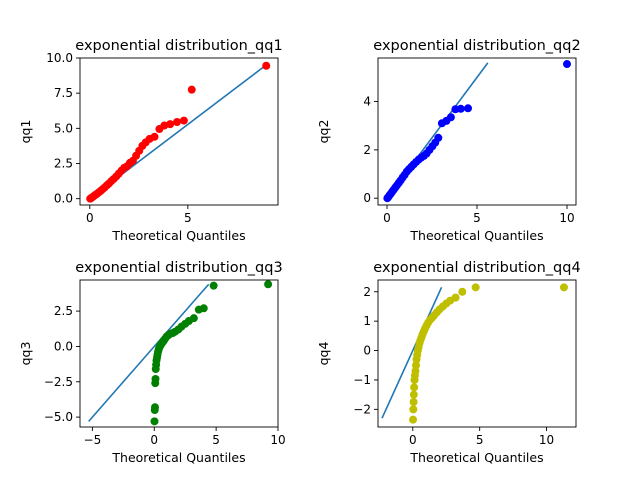 This screenshot has width=640, height=480. I want to click on y-axis-label: qq3, so click(25, 354).